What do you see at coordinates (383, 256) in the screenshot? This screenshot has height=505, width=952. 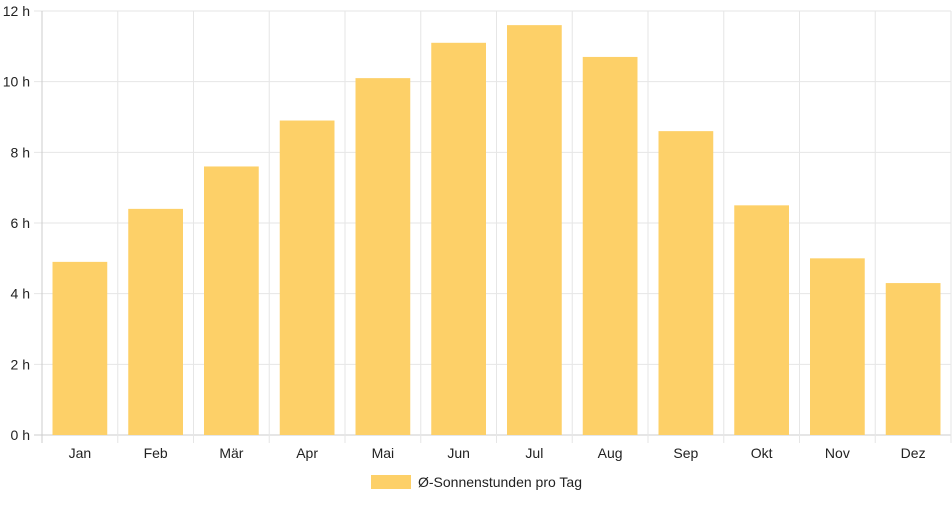 I see `bar-mai` at bounding box center [383, 256].